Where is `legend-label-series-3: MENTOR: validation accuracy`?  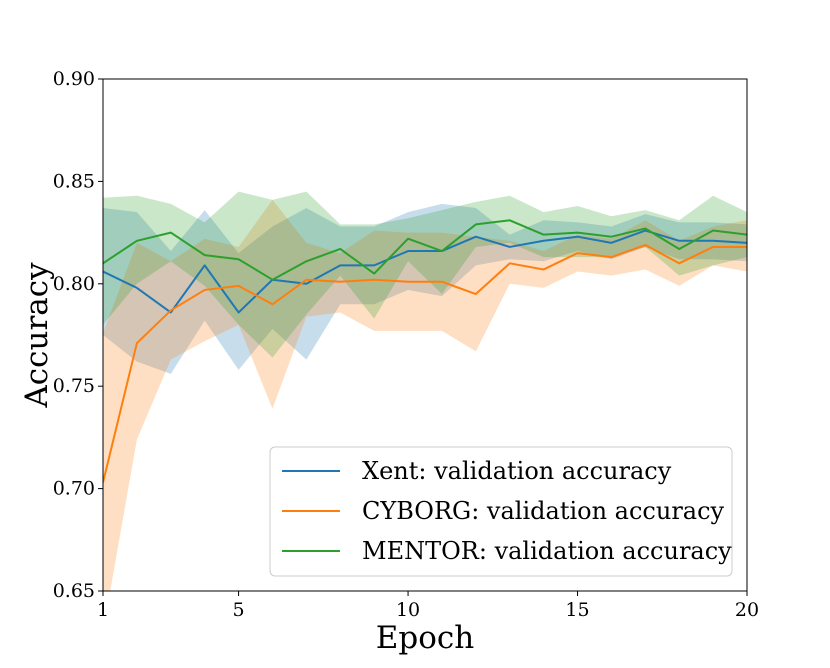
legend-label-series-3: MENTOR: validation accuracy is located at coordinates (547, 551).